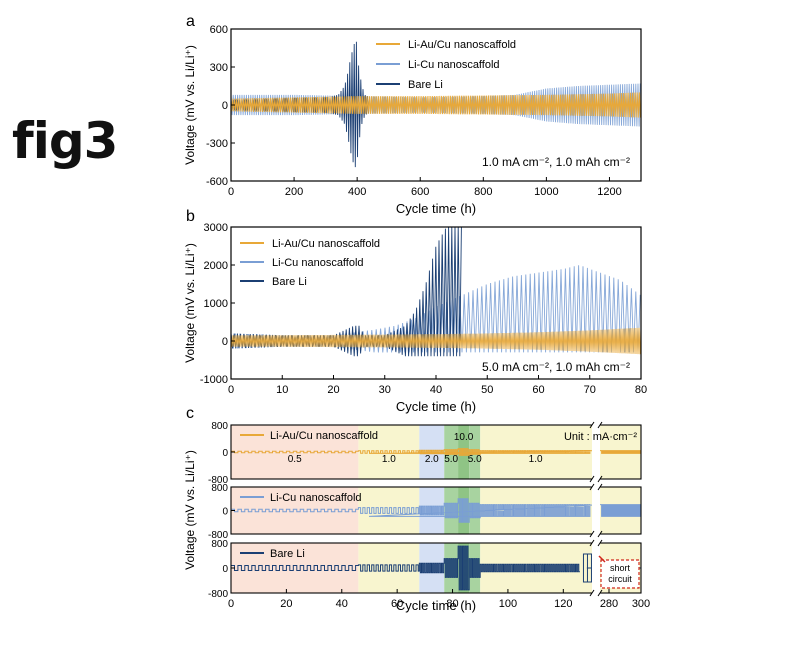 The height and width of the screenshot is (661, 799). Describe the element at coordinates (556, 162) in the screenshot. I see `panel-a-condition: 1.0 mA cm⁻², 1.0 mAh cm⁻²` at that location.